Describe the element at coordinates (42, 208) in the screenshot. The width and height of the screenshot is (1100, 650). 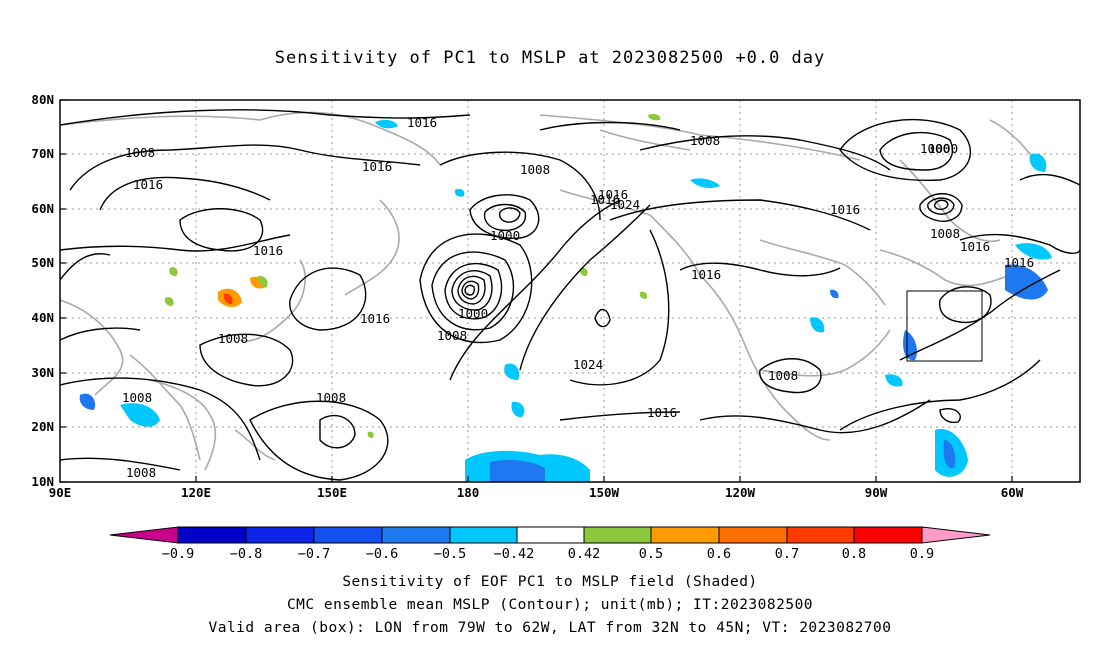
I see `lat-label: 60N` at that location.